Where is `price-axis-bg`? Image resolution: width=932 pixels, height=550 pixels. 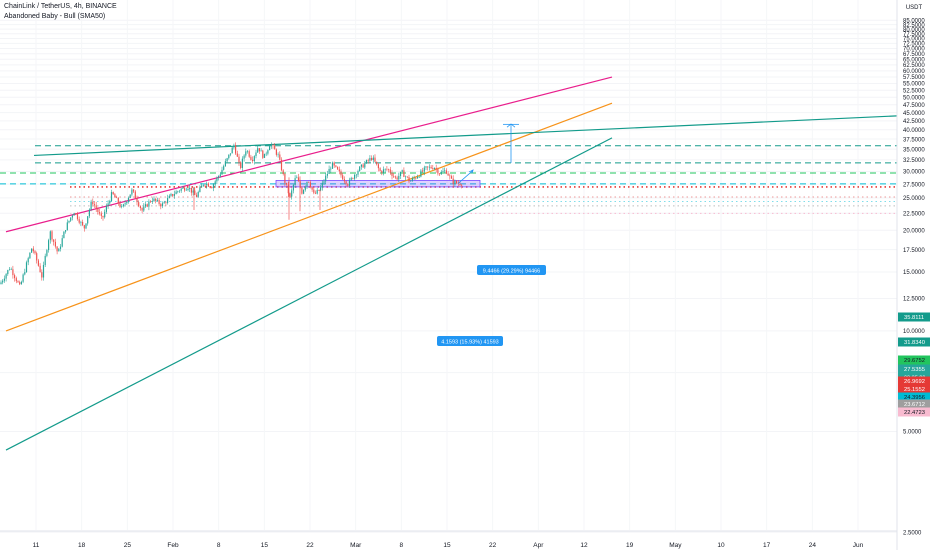 price-axis-bg is located at coordinates (914, 275).